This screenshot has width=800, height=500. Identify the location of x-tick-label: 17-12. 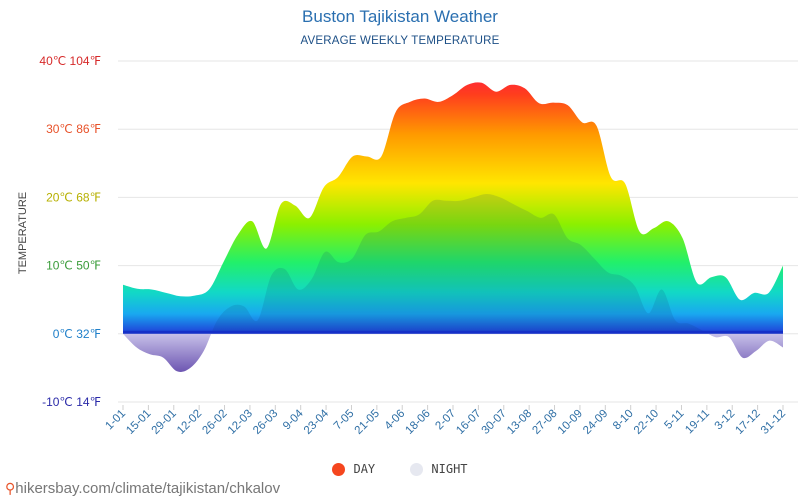
(747, 422).